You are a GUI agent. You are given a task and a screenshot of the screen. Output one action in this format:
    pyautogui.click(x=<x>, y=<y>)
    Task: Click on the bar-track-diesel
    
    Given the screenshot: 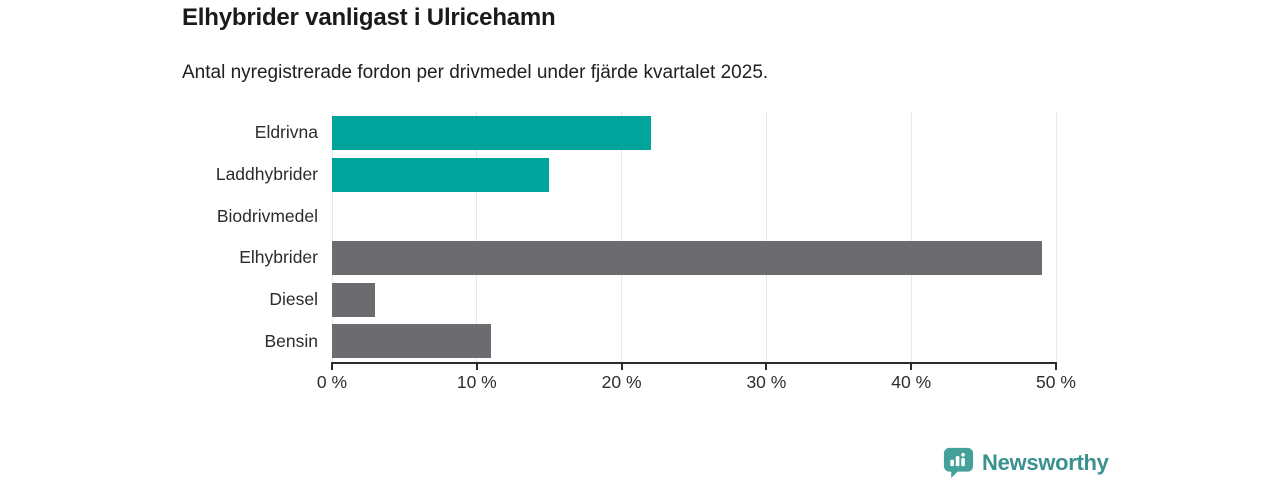 What is the action you would take?
    pyautogui.click(x=694, y=300)
    